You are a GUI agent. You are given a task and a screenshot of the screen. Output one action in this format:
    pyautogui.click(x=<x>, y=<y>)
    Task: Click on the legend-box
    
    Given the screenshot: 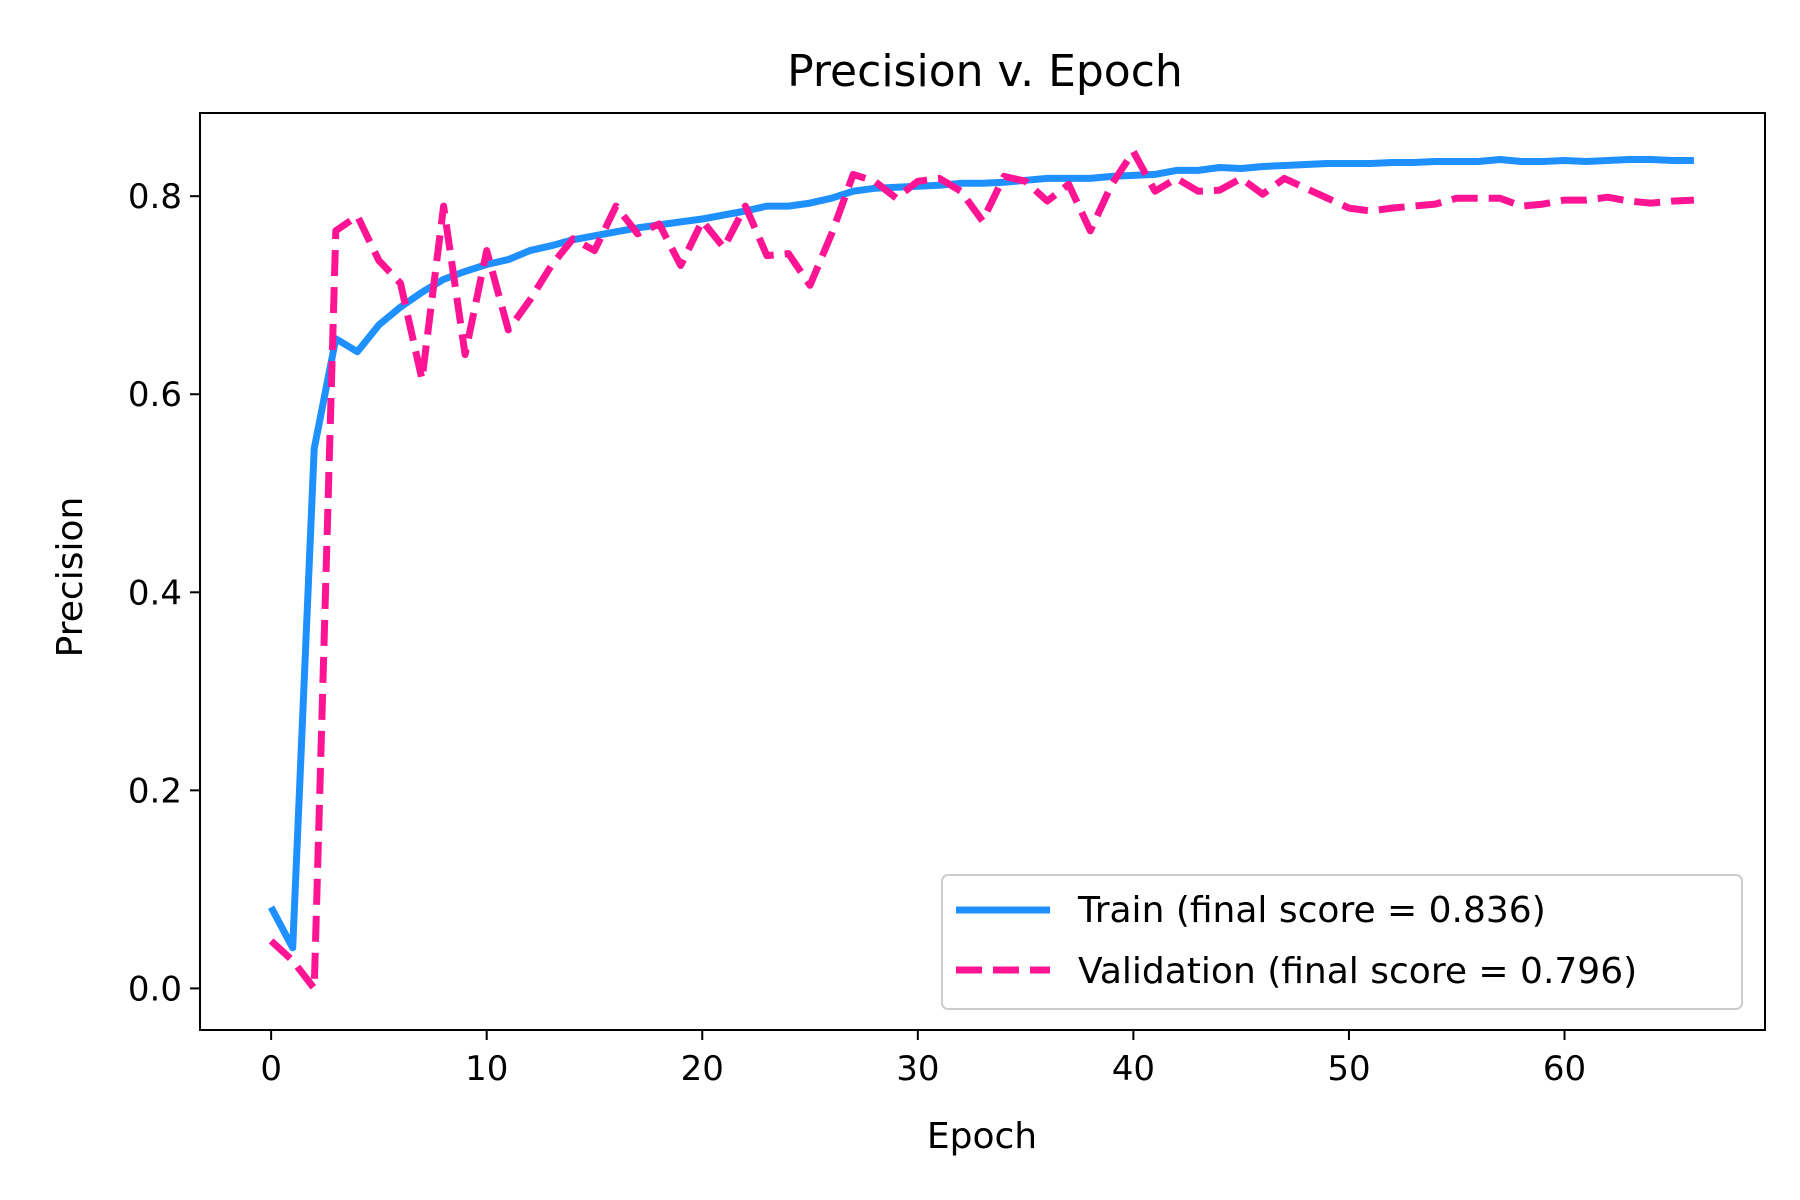 What is the action you would take?
    pyautogui.click(x=1342, y=942)
    